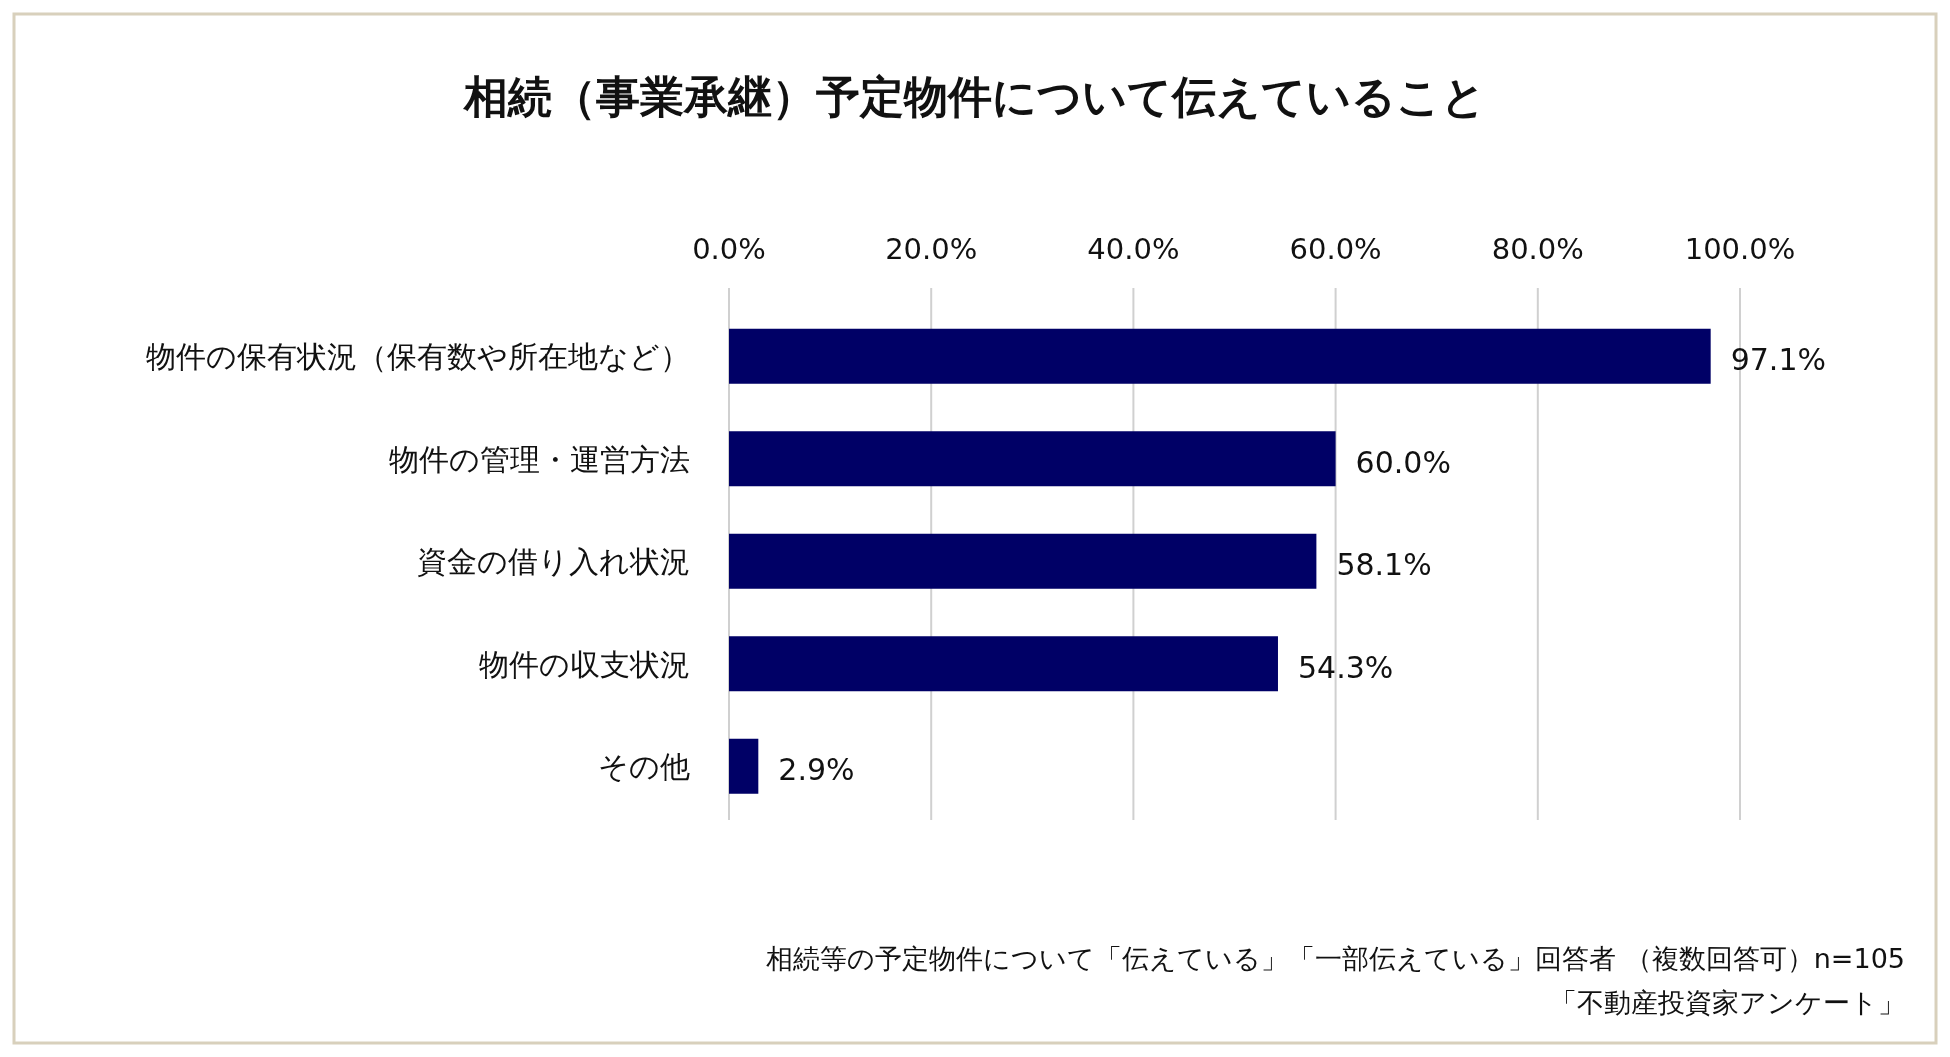  Describe the element at coordinates (1335, 958) in the screenshot. I see `text: 相続等の予定物件について「伝えている」「一部伝えている」回答者 （複数回答可）n=105` at that location.